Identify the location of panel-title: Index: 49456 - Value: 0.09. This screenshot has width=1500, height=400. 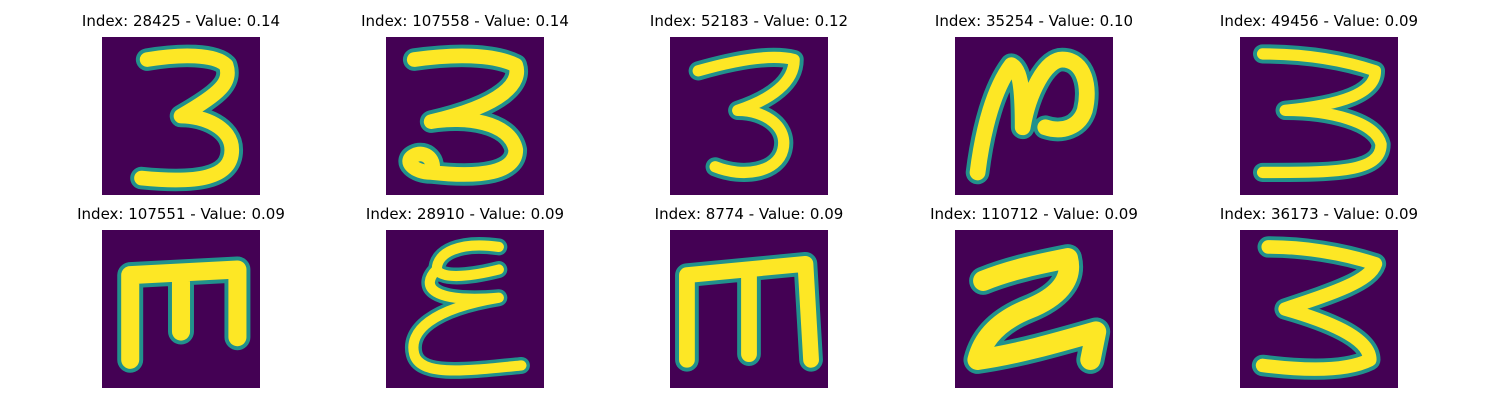
(1319, 21).